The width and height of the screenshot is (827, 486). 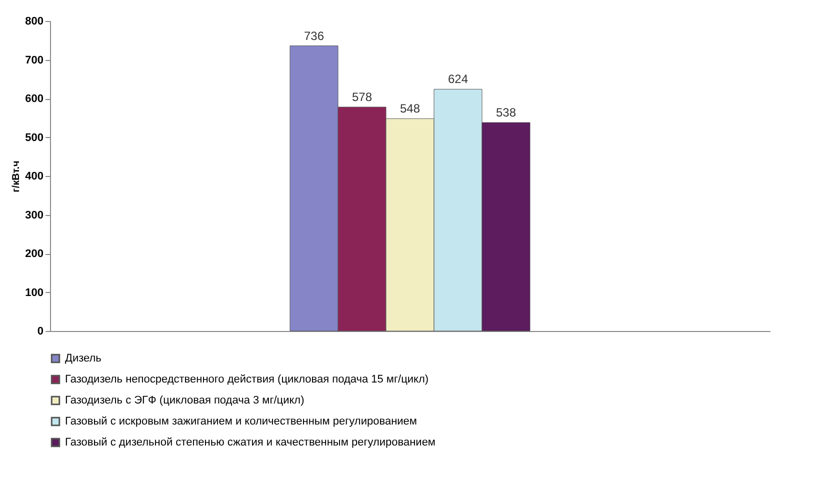 I want to click on y-tick-label: 700, so click(x=34, y=60).